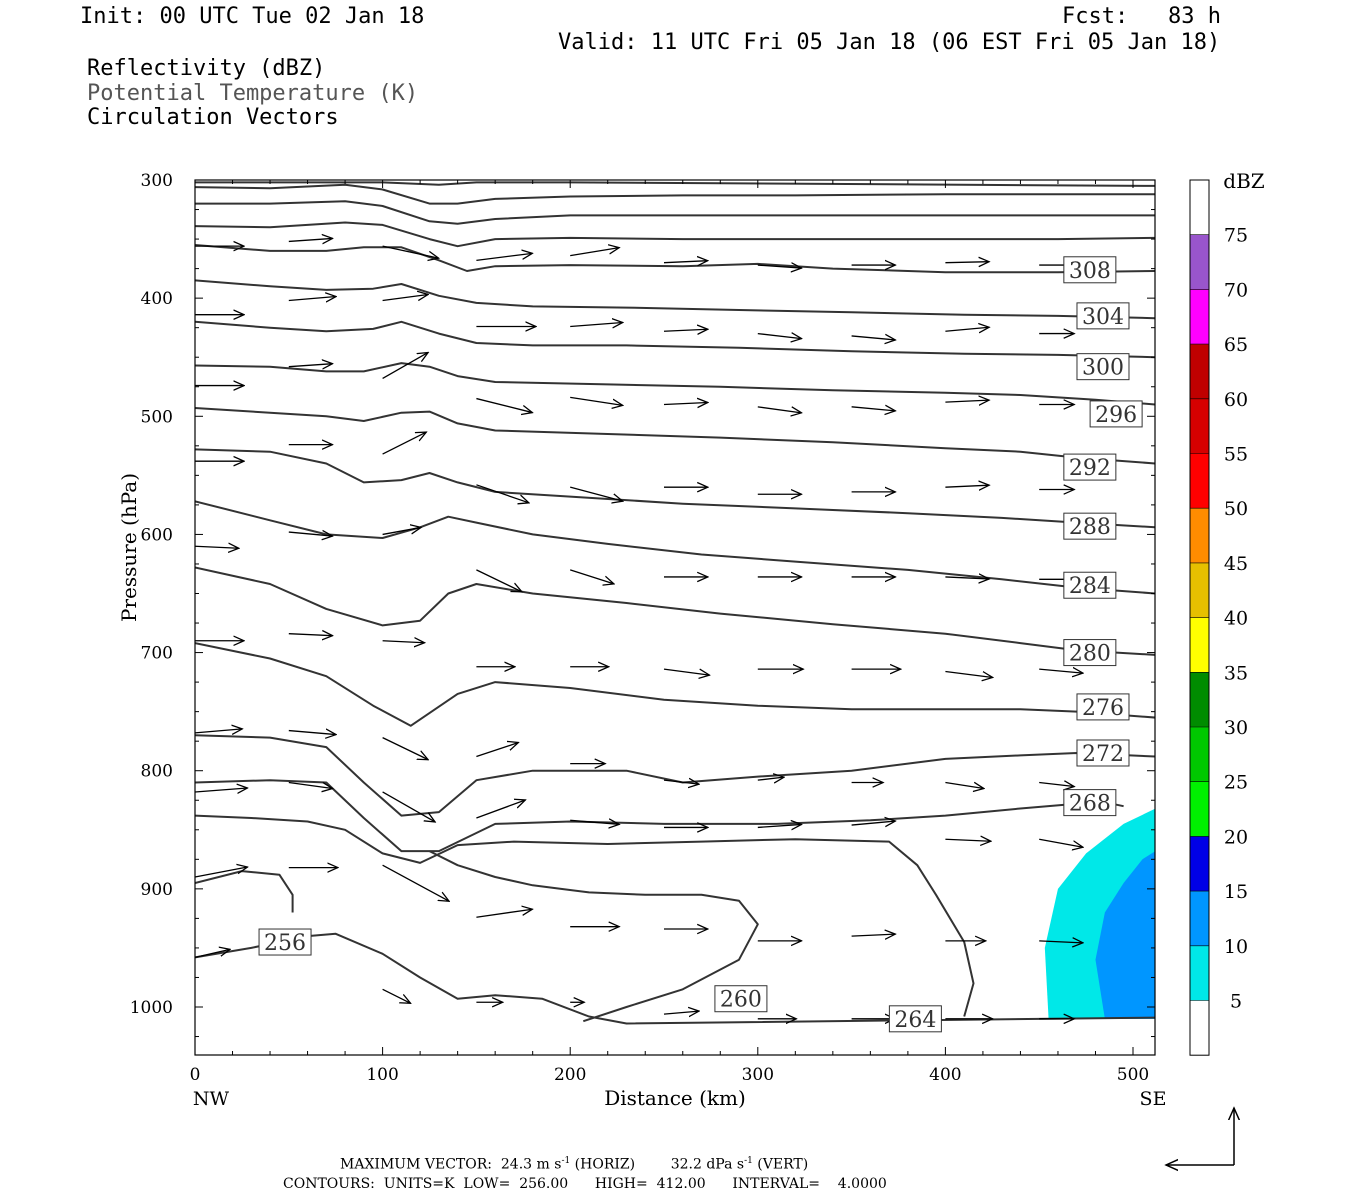 The image size is (1350, 1200). What do you see at coordinates (157, 181) in the screenshot?
I see `y-tick-label: 300` at bounding box center [157, 181].